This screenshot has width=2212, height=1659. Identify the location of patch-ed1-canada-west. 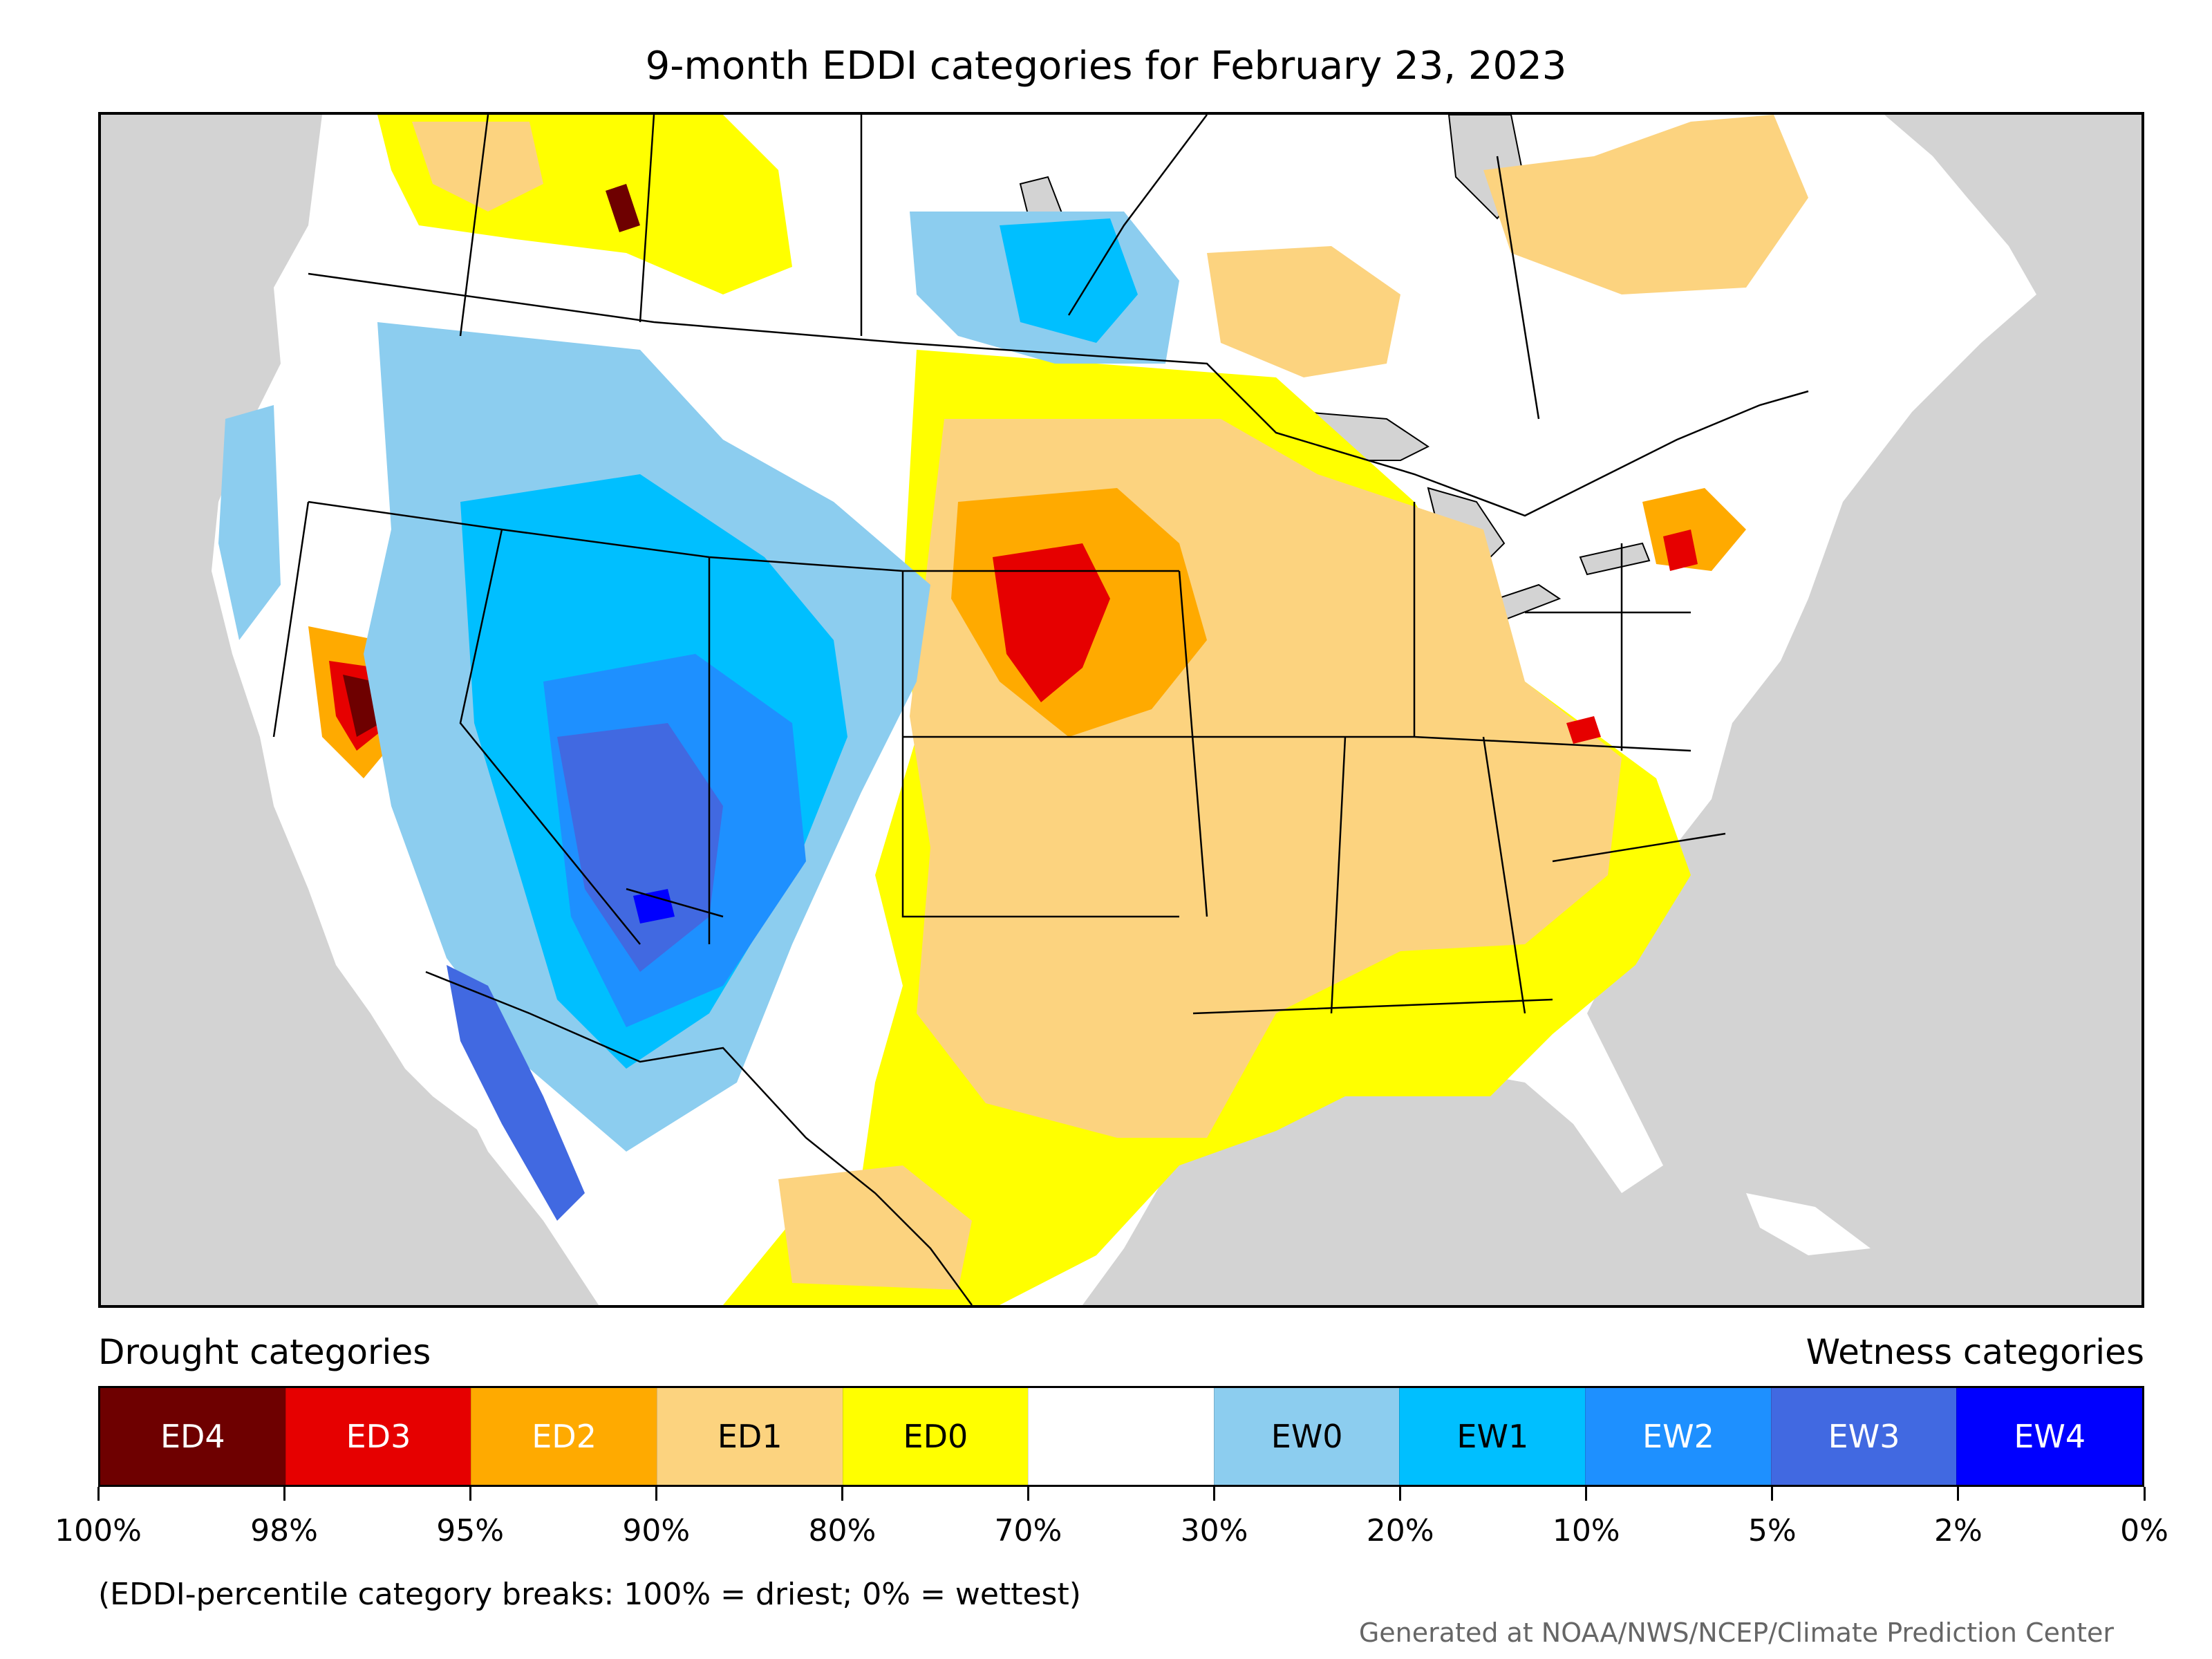
(477, 167).